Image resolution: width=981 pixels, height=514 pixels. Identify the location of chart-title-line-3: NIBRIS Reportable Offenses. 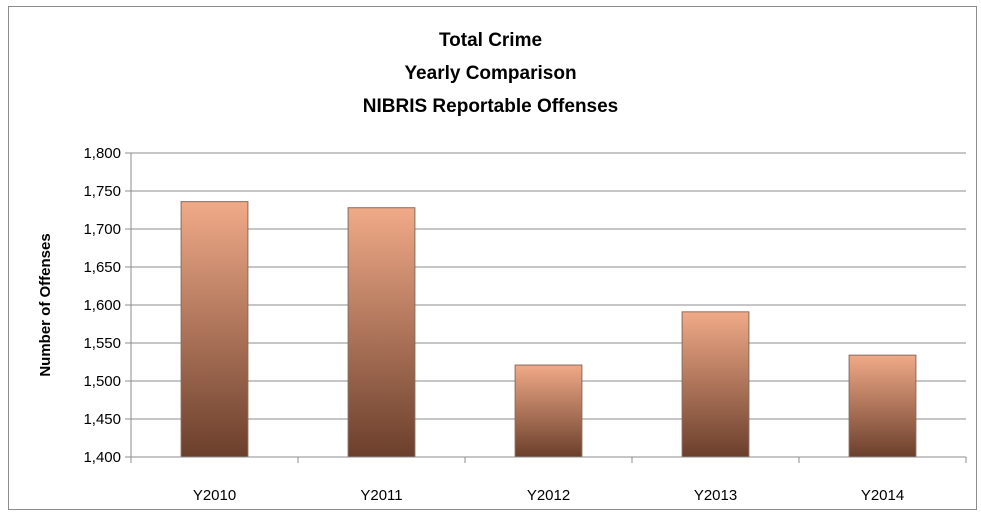
(490, 106).